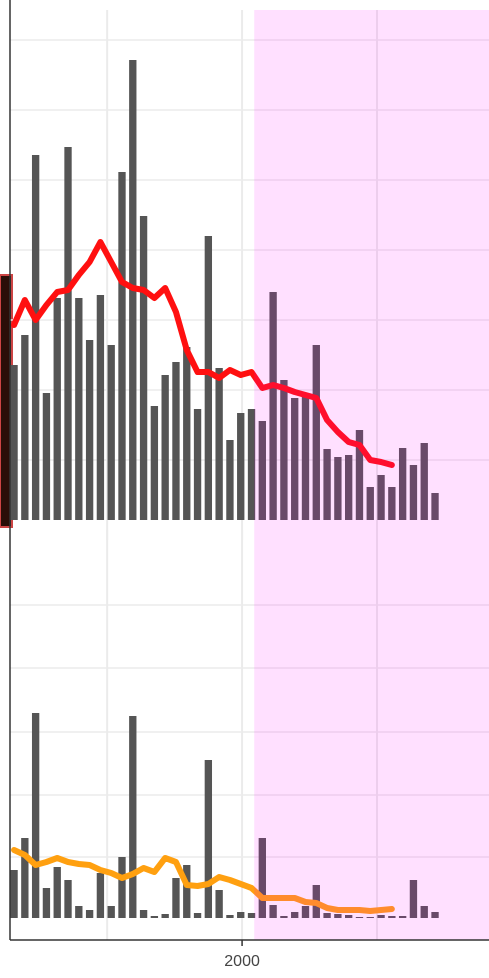 The width and height of the screenshot is (489, 978). What do you see at coordinates (203, 880) in the screenshot?
I see `trend-line` at bounding box center [203, 880].